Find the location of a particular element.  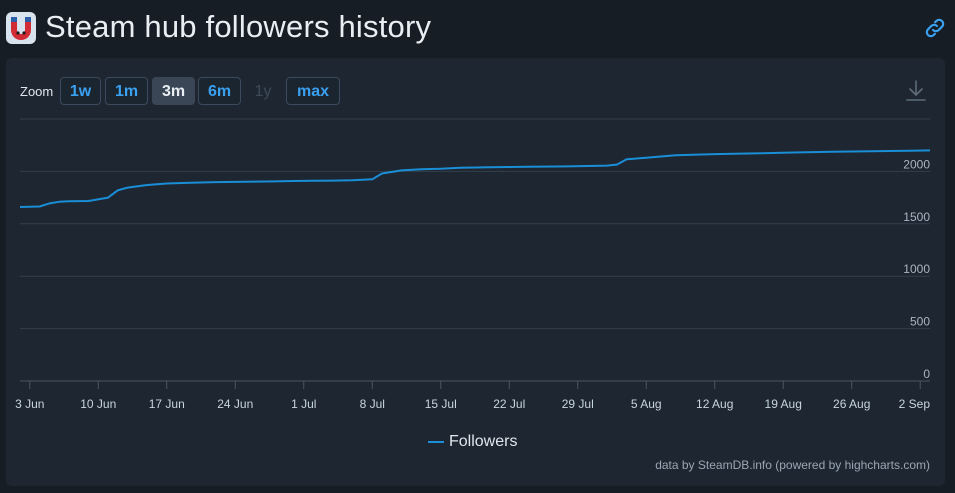

zoom-label: Zoom is located at coordinates (37, 91).